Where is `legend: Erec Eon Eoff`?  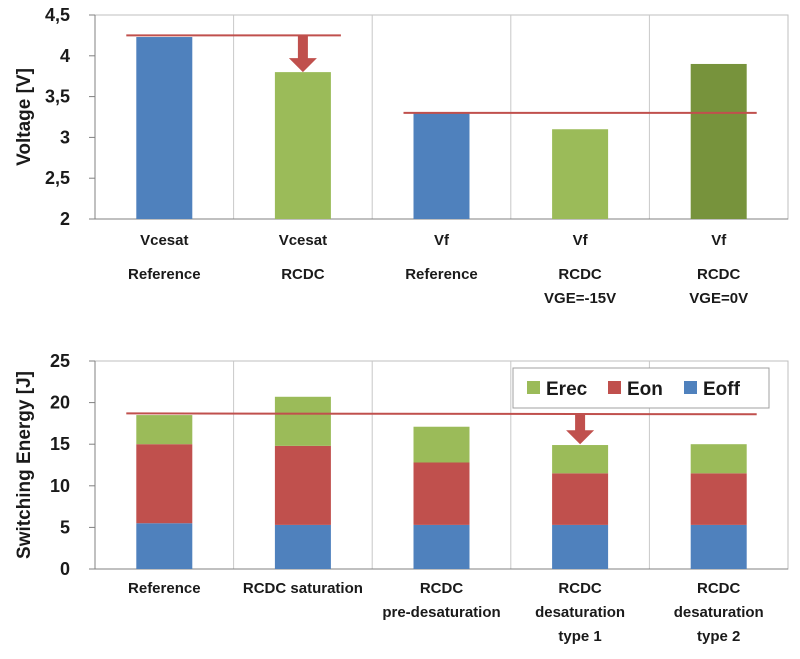
legend: Erec Eon Eoff is located at coordinates (641, 388).